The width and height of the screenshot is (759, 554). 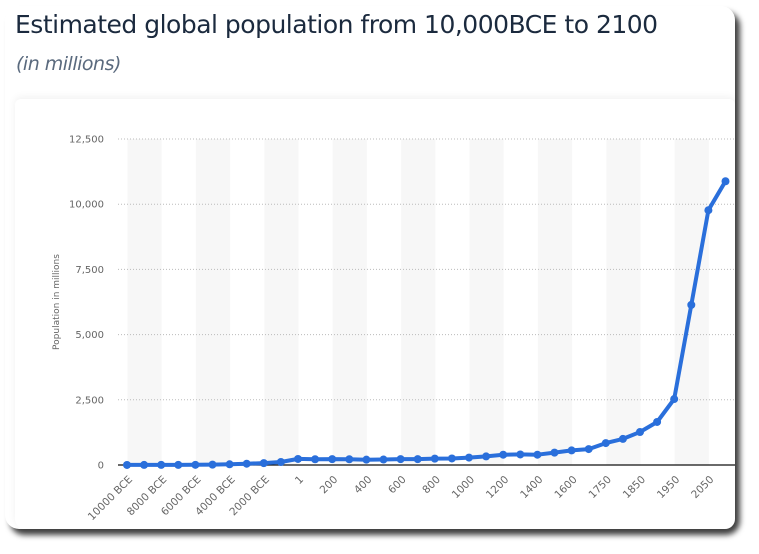 What do you see at coordinates (89, 400) in the screenshot?
I see `y-tick-label: 2,500` at bounding box center [89, 400].